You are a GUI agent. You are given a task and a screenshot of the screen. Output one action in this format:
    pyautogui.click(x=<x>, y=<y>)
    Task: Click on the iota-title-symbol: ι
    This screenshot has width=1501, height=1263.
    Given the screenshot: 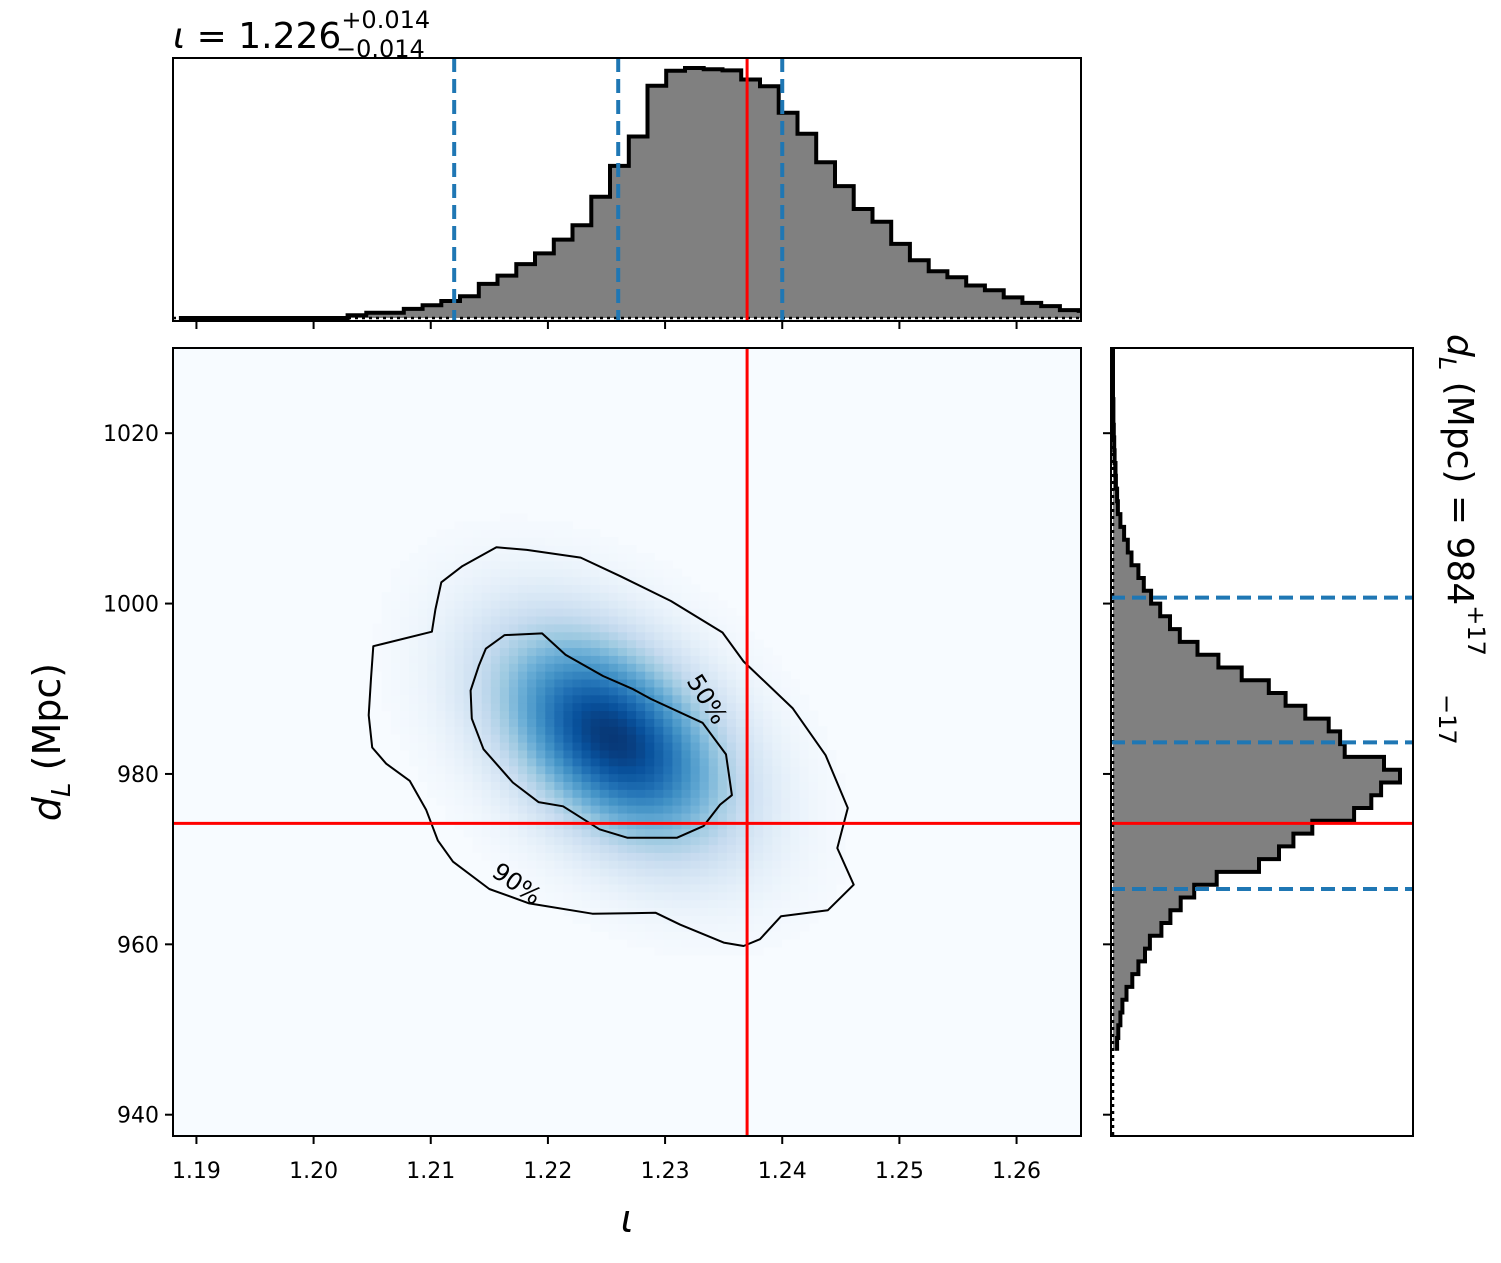 What is the action you would take?
    pyautogui.click(x=179, y=36)
    